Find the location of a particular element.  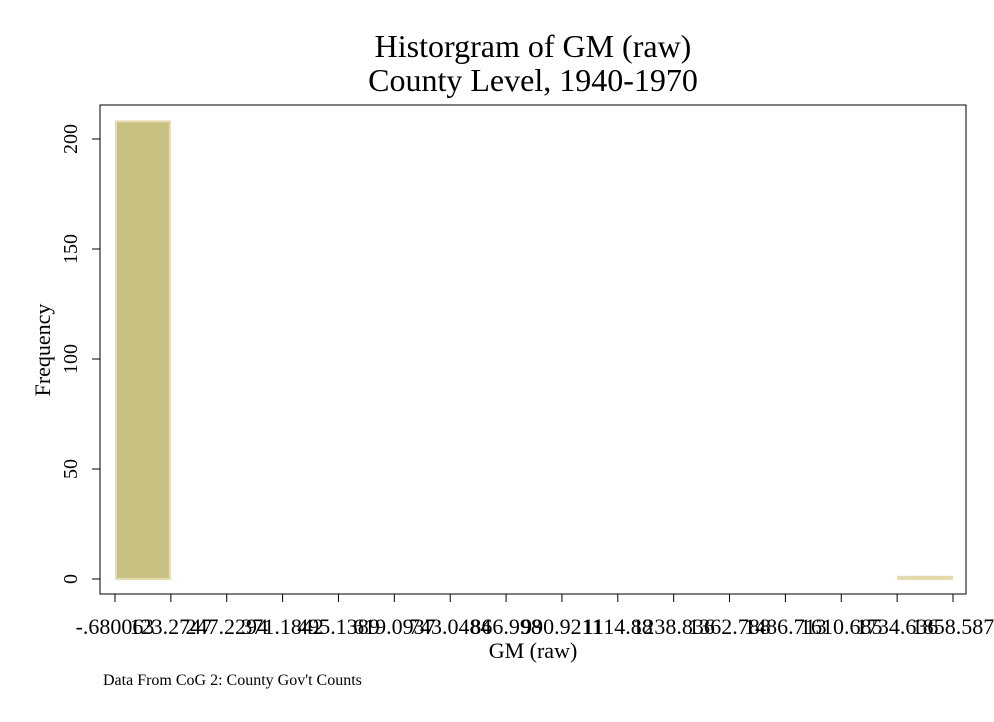

y-tick-label: 150 is located at coordinates (71, 249).